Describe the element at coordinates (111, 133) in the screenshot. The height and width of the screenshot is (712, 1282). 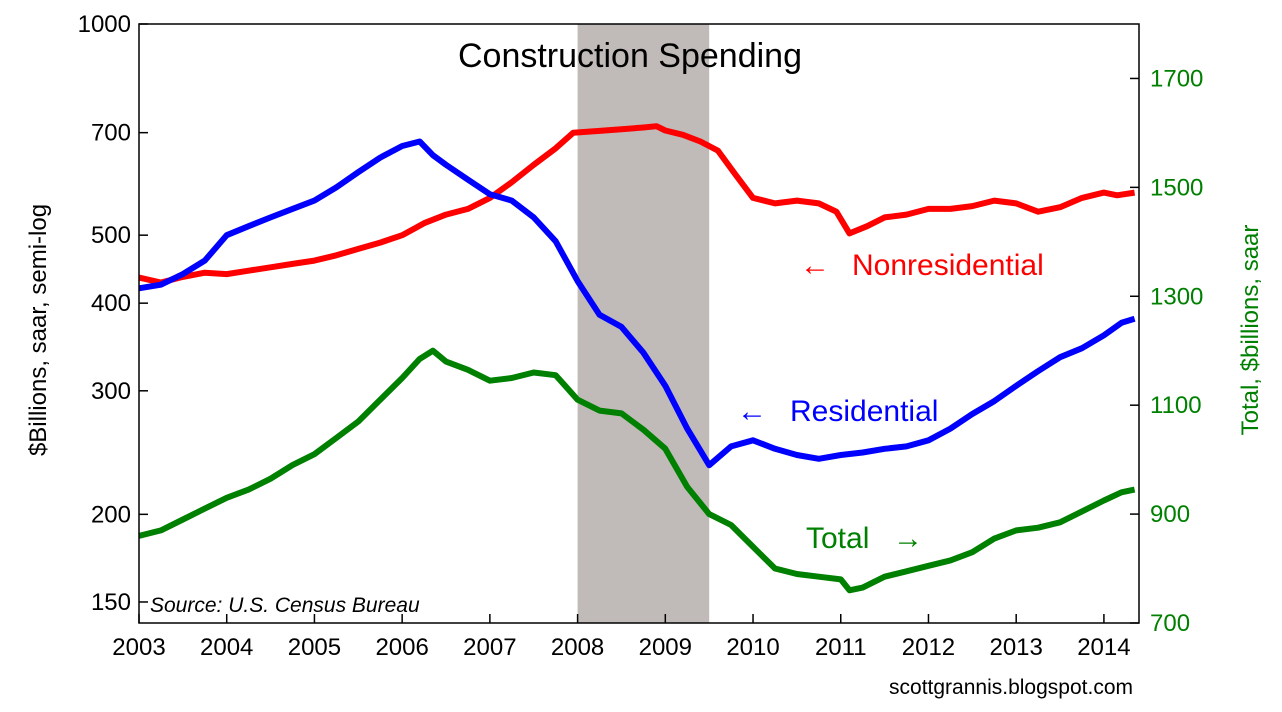
I see `y-left-tick-label: 700` at that location.